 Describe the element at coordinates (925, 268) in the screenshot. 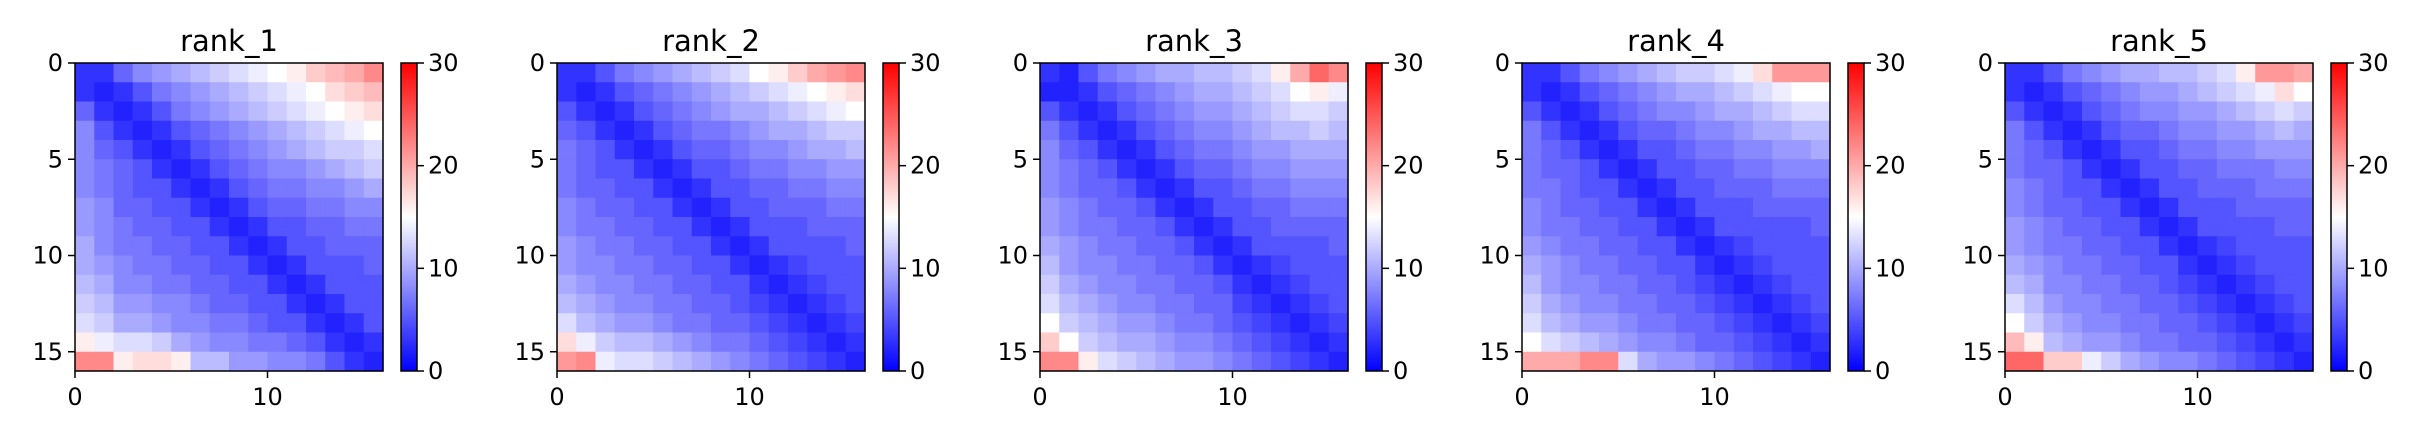

I see `colorbar-tick-label: 10` at that location.